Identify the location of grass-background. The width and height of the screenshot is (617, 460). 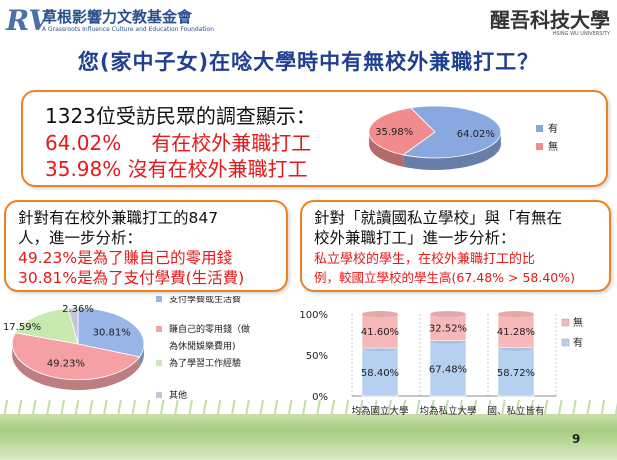
(308, 437).